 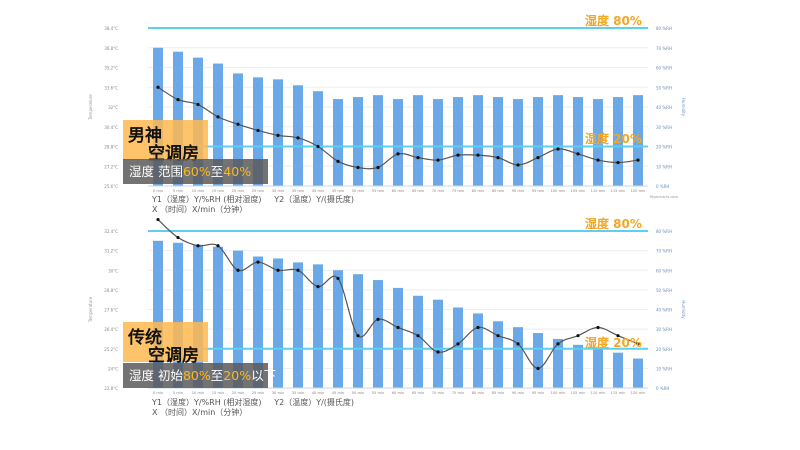 I want to click on subtitle-text: 至, so click(x=217, y=171).